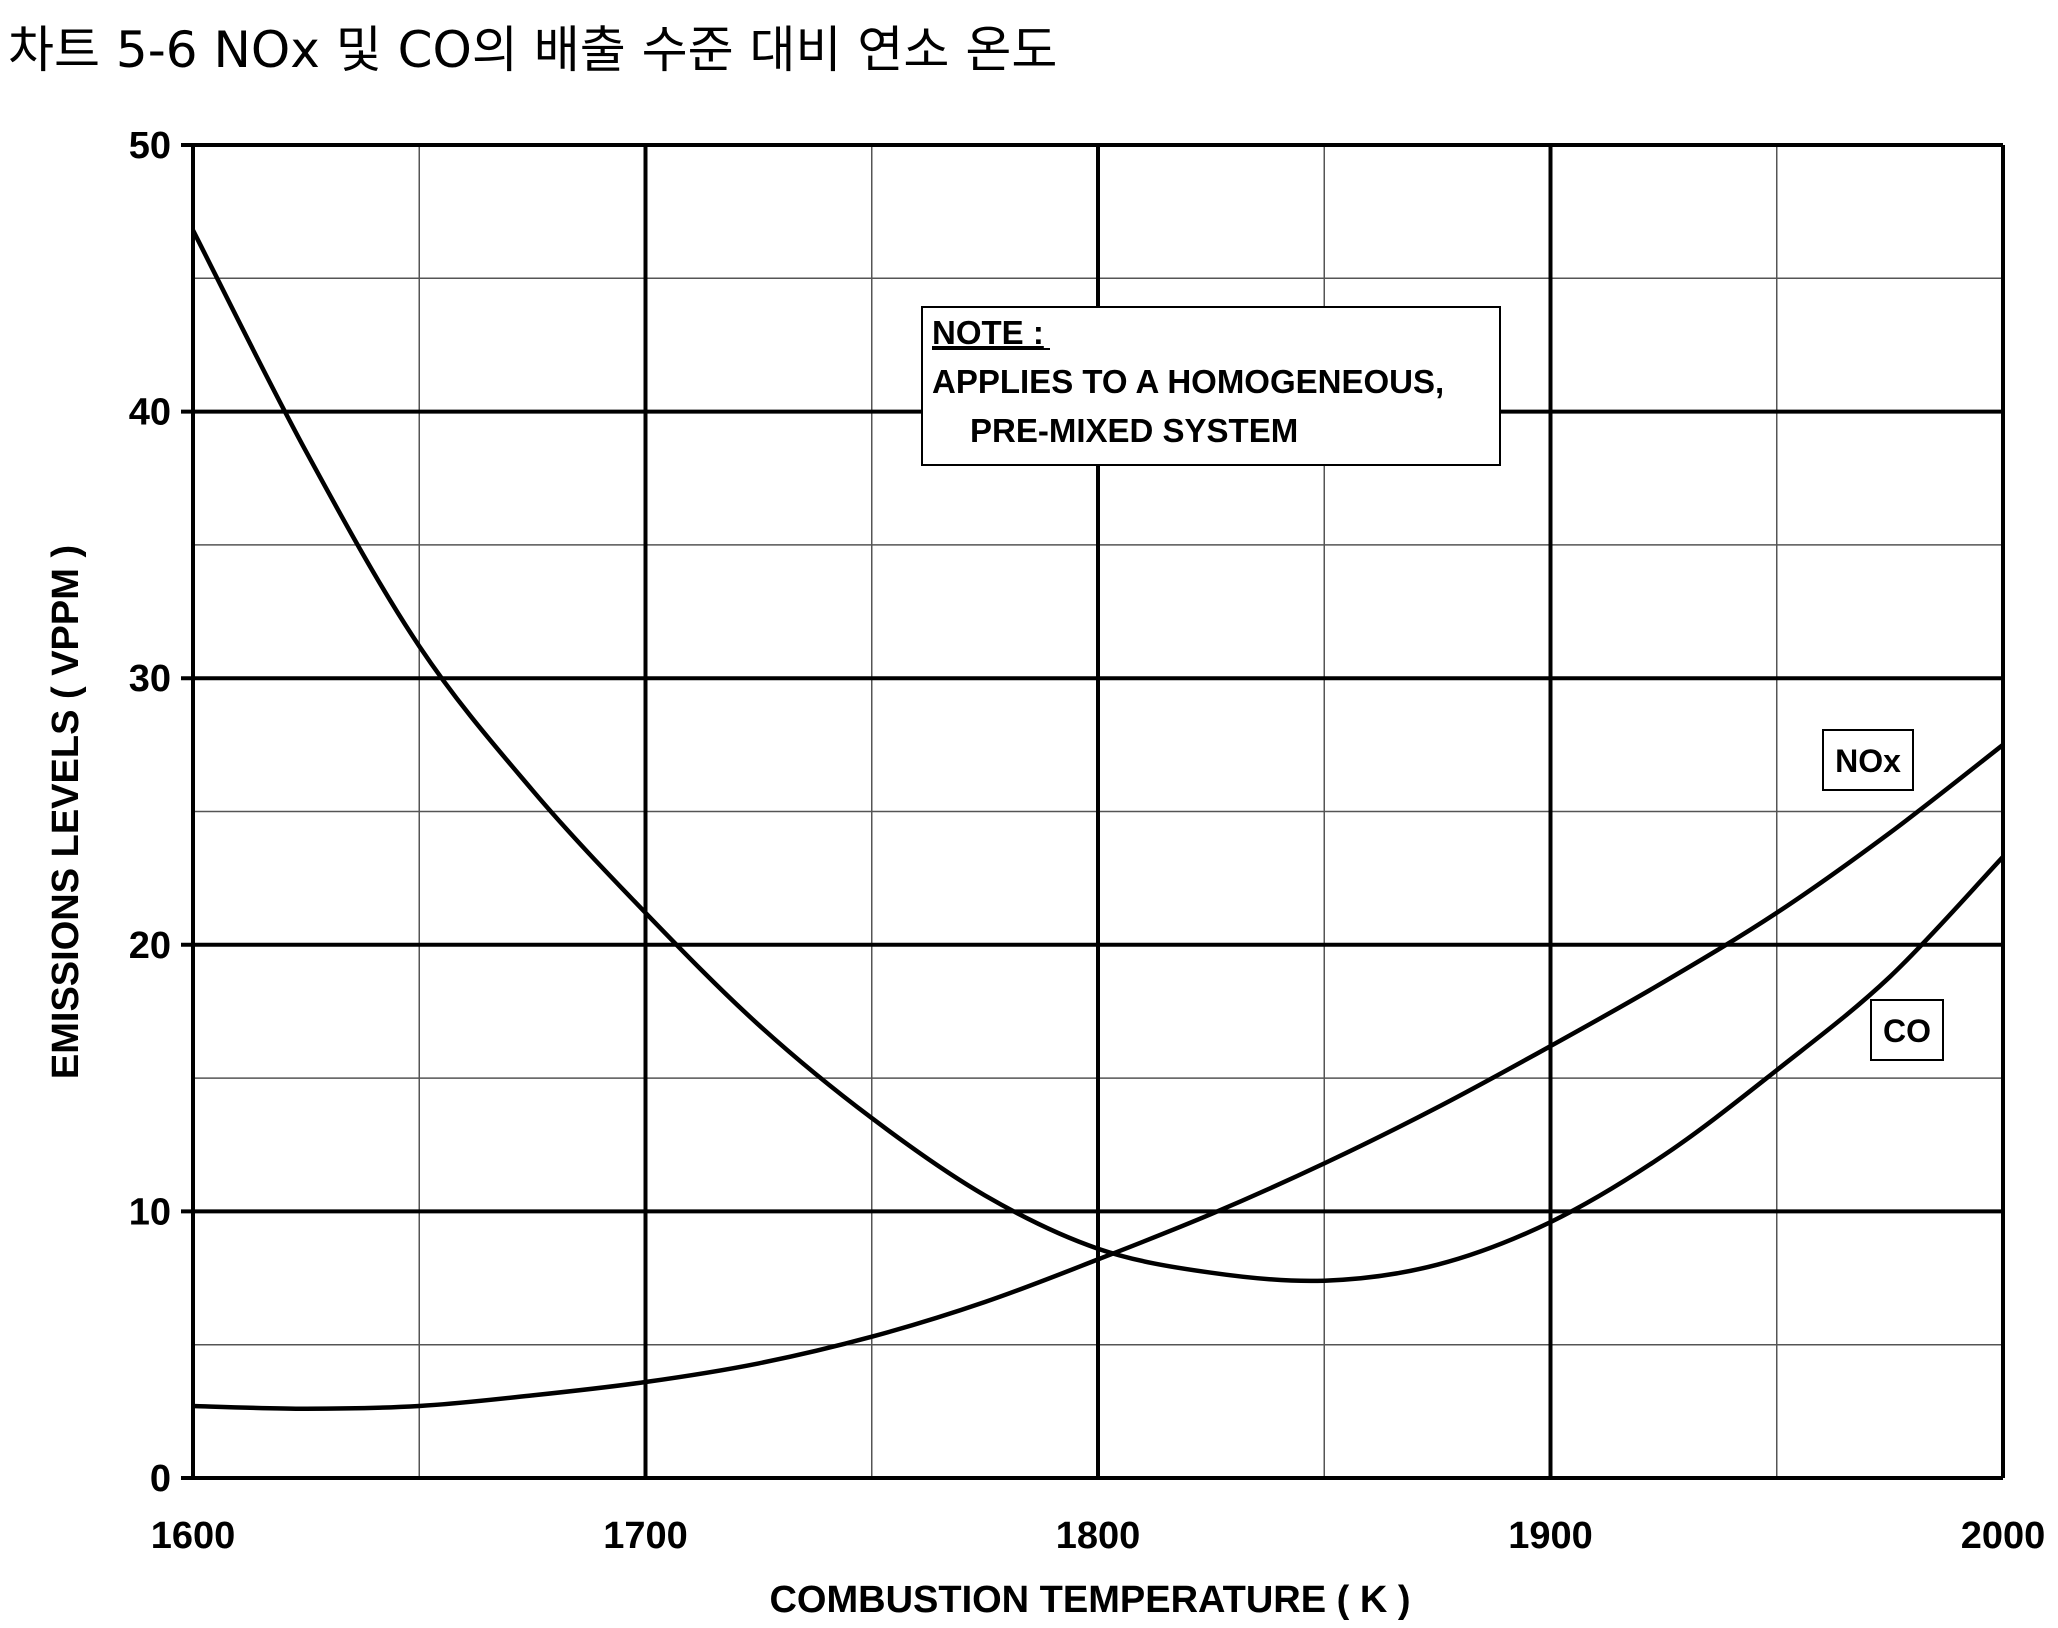 The height and width of the screenshot is (1628, 2058). Describe the element at coordinates (988, 332) in the screenshot. I see `note-heading: NOTE :` at that location.